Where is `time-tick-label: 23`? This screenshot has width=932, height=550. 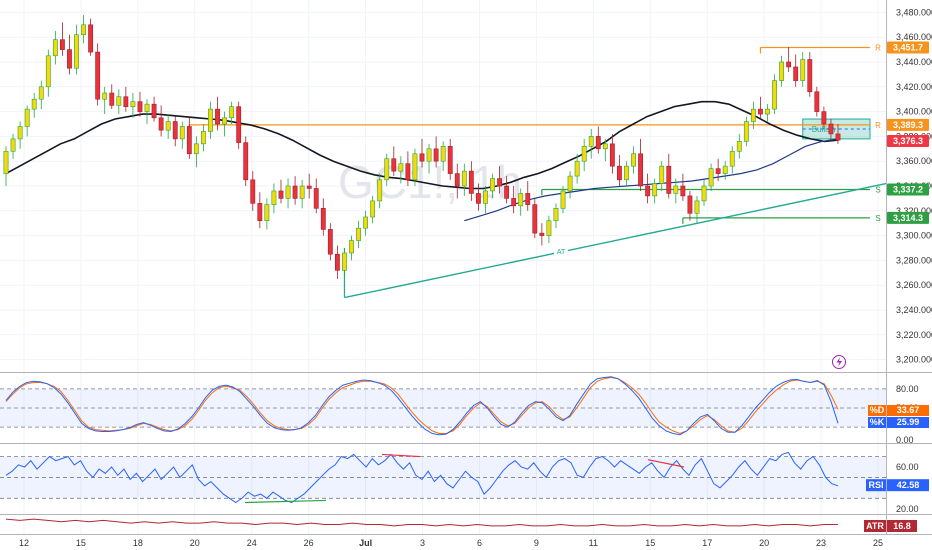
time-tick-label: 23 is located at coordinates (821, 543).